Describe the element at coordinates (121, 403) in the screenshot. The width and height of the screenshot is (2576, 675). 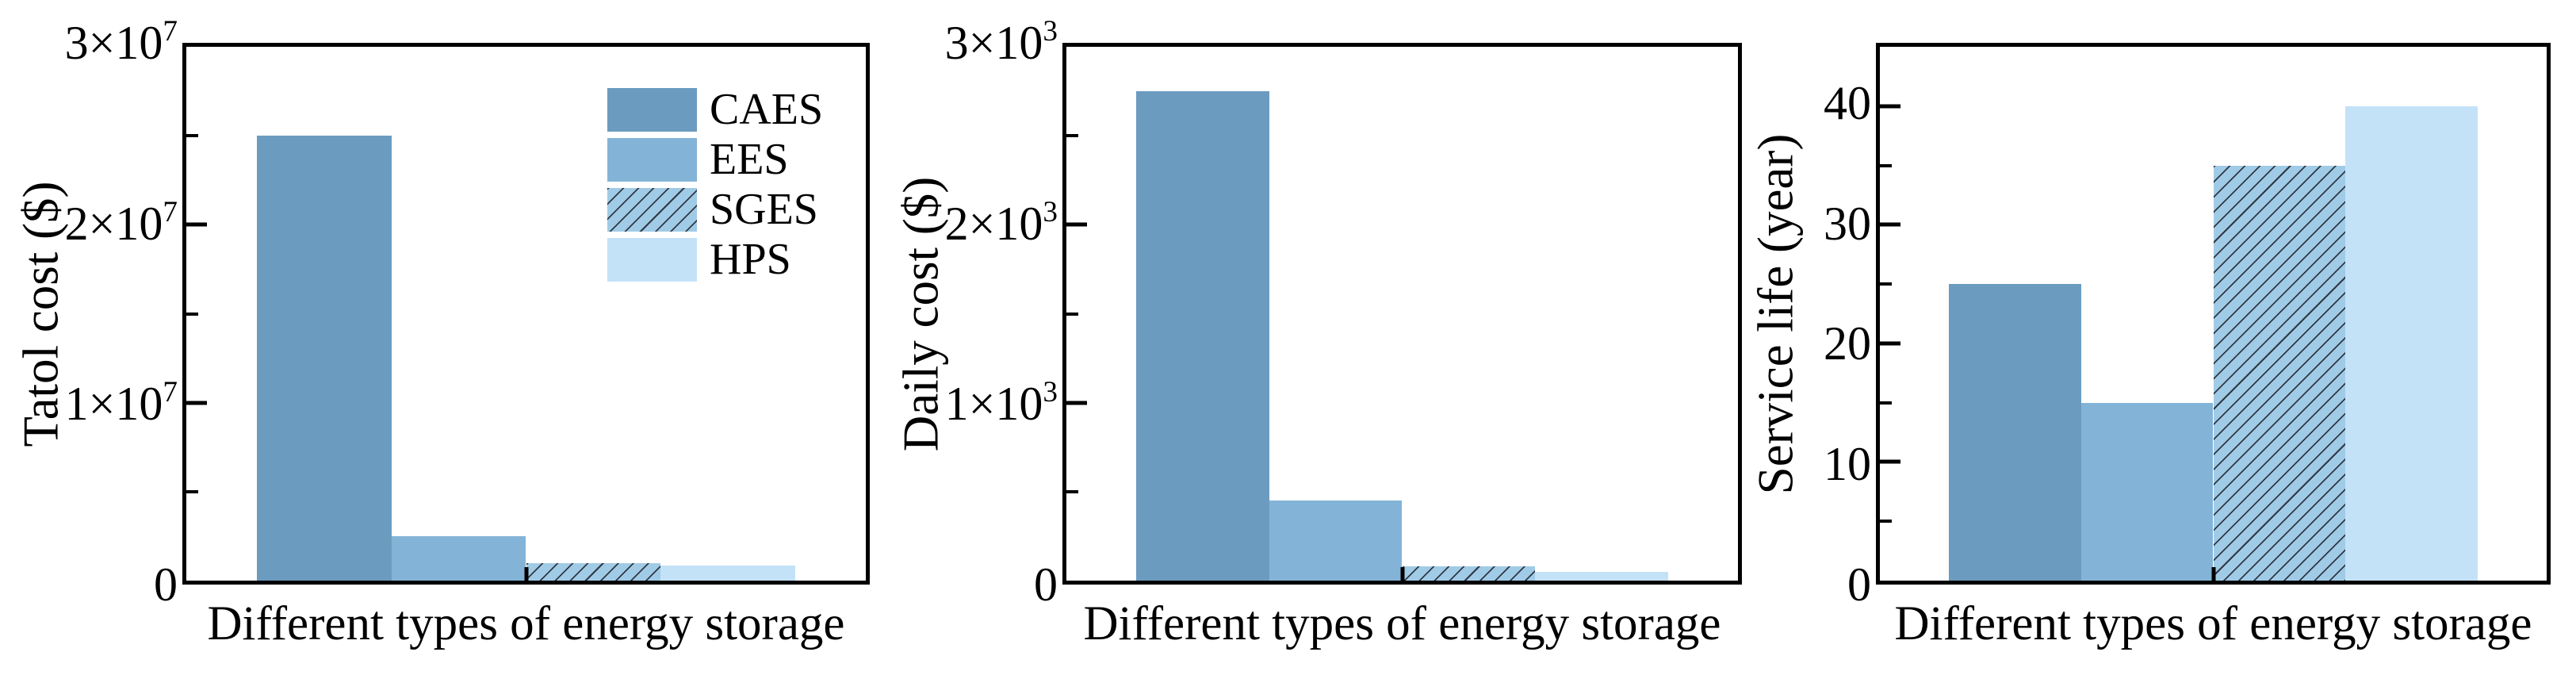
I see `y-tick-label: 1×10⁷` at that location.